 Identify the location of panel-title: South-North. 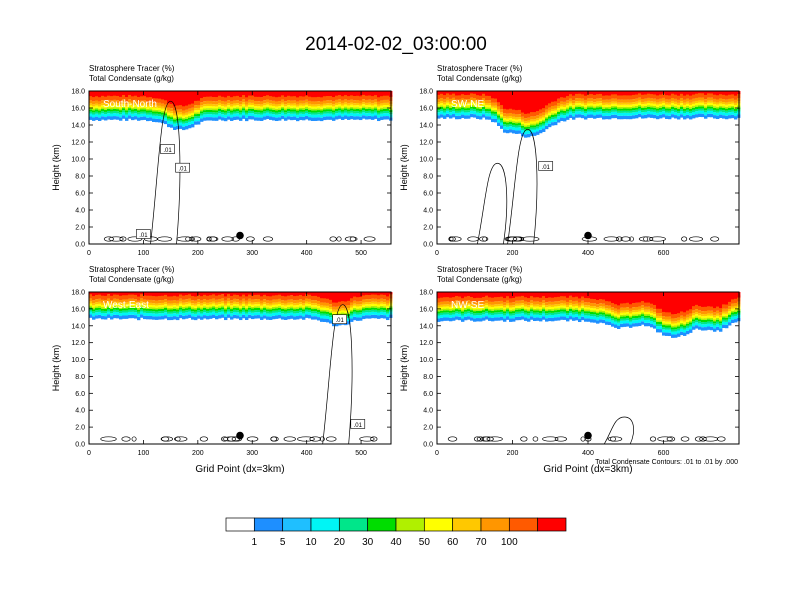
(130, 104).